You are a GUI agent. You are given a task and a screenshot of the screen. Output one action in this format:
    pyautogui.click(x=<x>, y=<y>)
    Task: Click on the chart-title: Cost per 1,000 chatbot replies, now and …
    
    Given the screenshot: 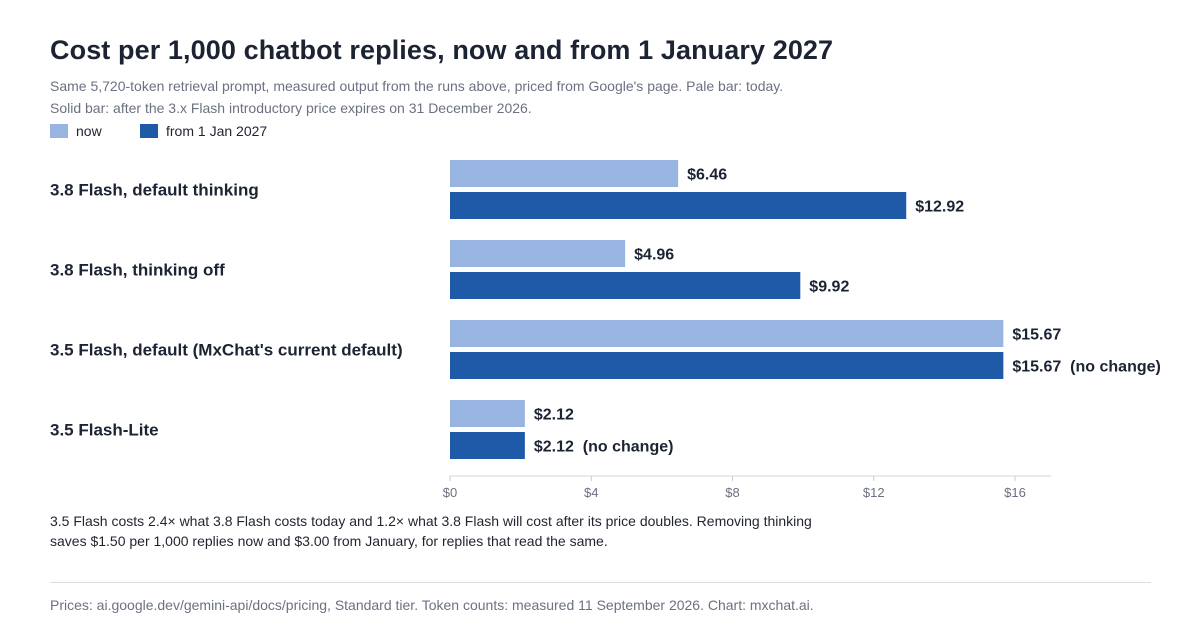 What is the action you would take?
    pyautogui.click(x=442, y=50)
    